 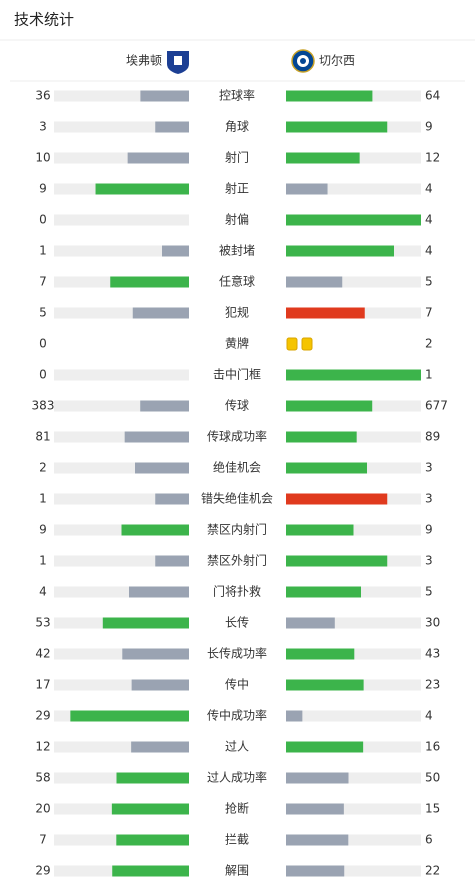 What do you see at coordinates (432, 778) in the screenshot?
I see `away-value: 50` at bounding box center [432, 778].